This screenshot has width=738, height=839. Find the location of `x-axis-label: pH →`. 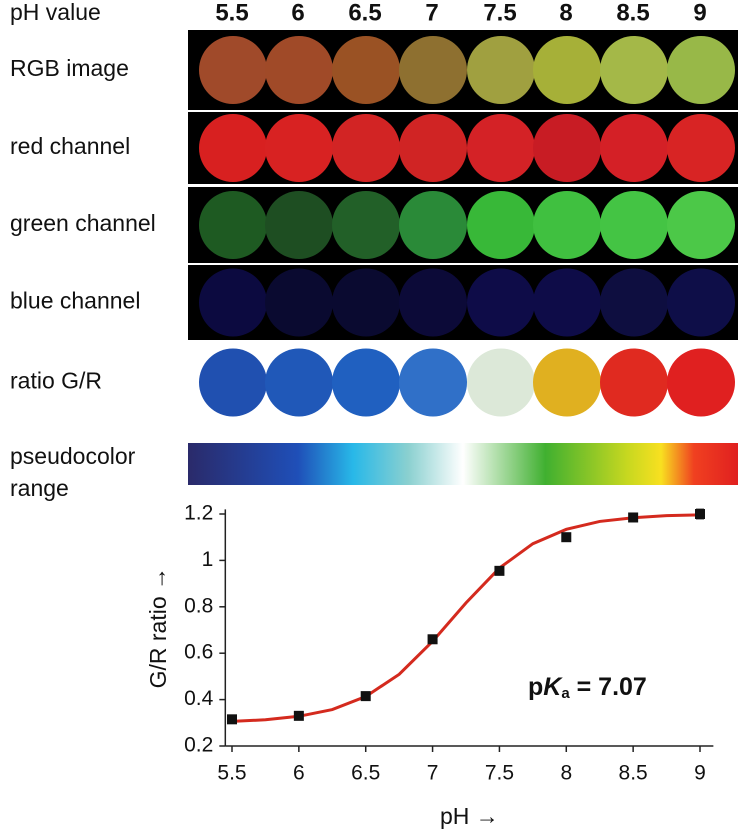

x-axis-label: pH → is located at coordinates (469, 816).